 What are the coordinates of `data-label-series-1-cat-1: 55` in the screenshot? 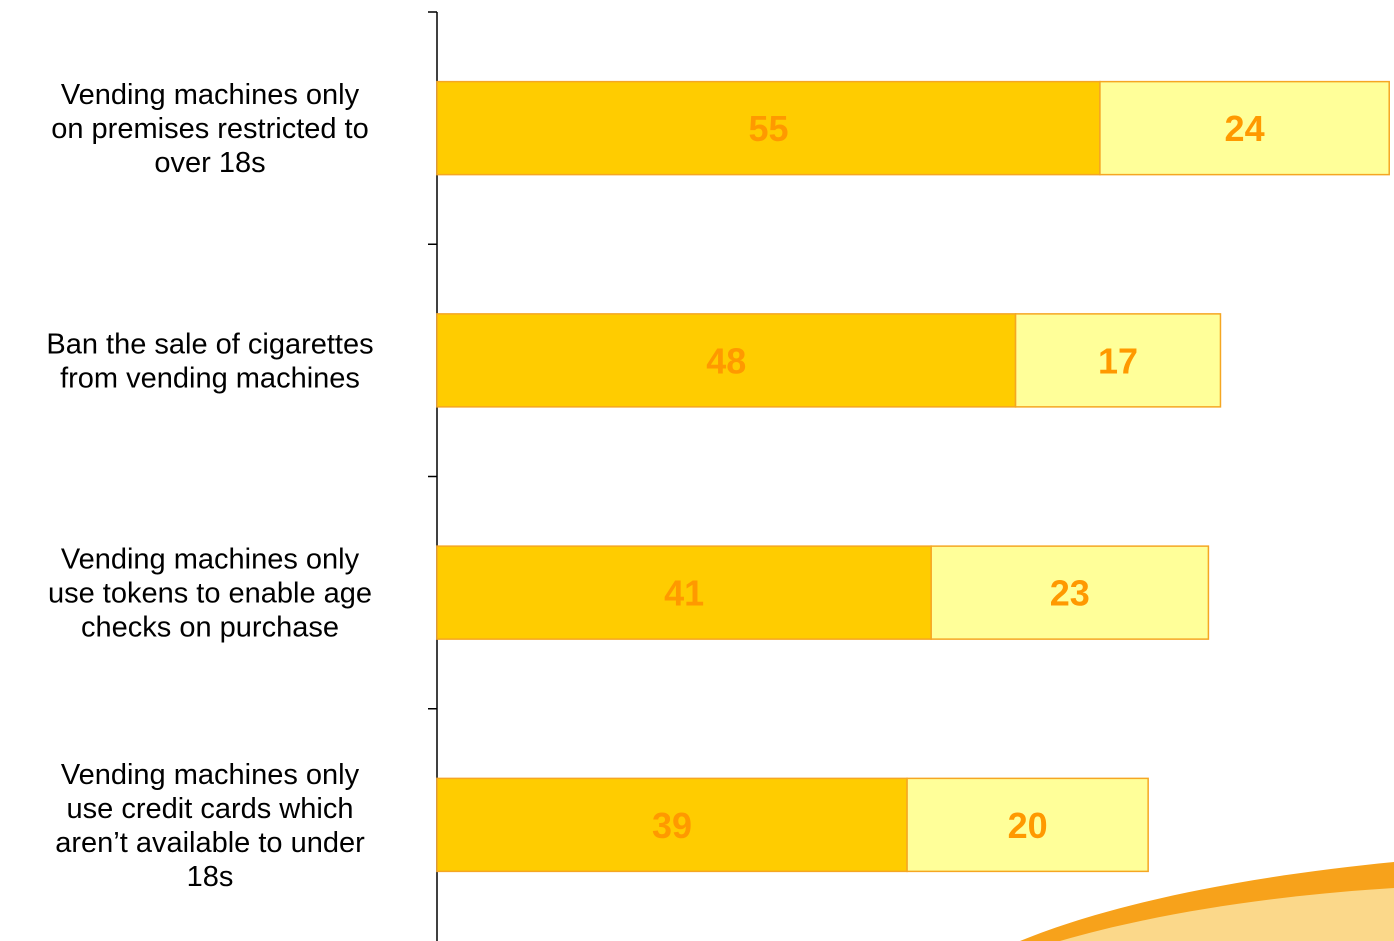 It's located at (768, 128).